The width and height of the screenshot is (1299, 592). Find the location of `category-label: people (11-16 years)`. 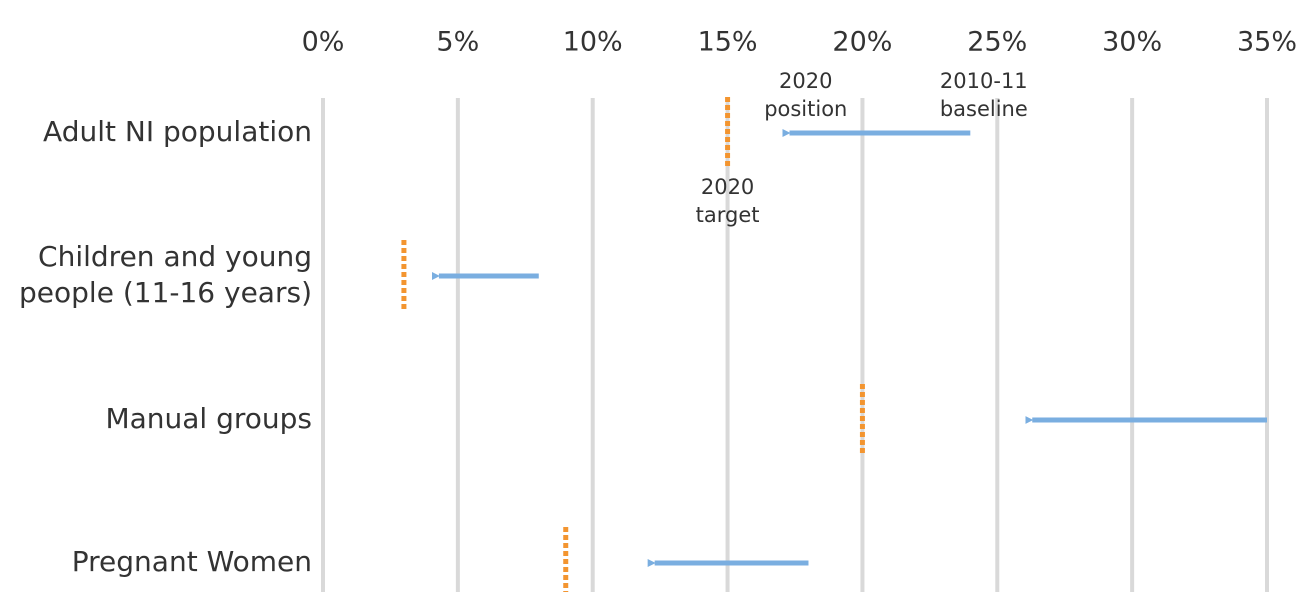

category-label: people (11-16 years) is located at coordinates (165, 292).